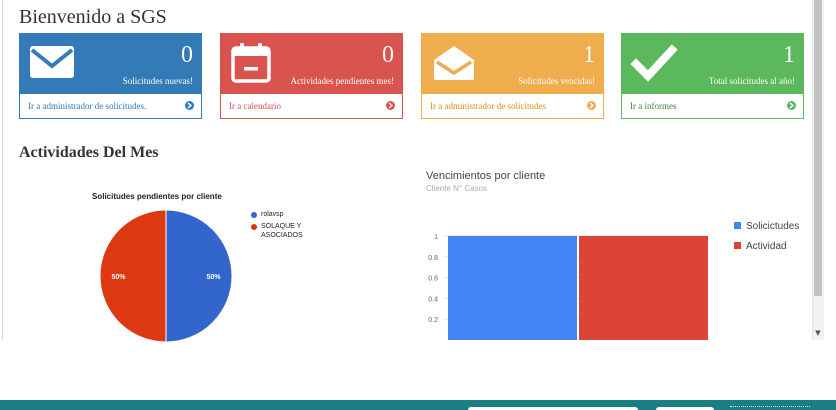 The image size is (836, 410). I want to click on card-link: Ir a calendario, so click(311, 106).